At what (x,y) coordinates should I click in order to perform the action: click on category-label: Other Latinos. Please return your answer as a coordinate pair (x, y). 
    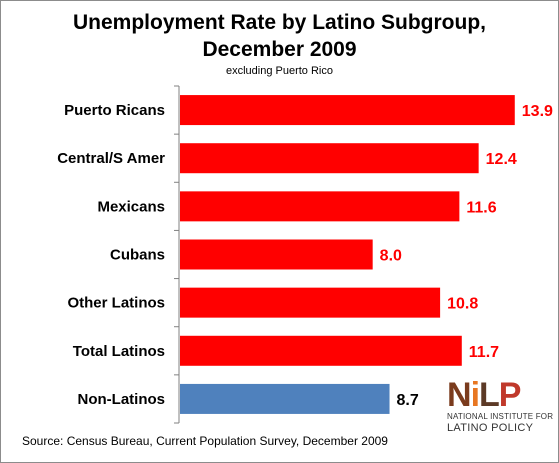
    Looking at the image, I should click on (116, 303).